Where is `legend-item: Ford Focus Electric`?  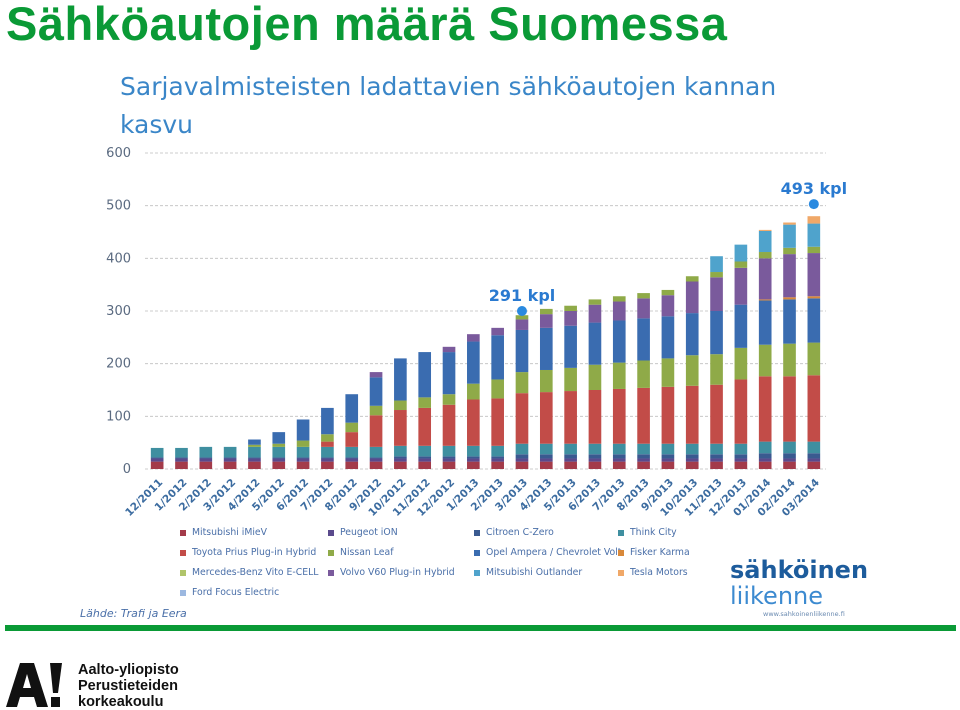
legend-item: Ford Focus Electric is located at coordinates (254, 592).